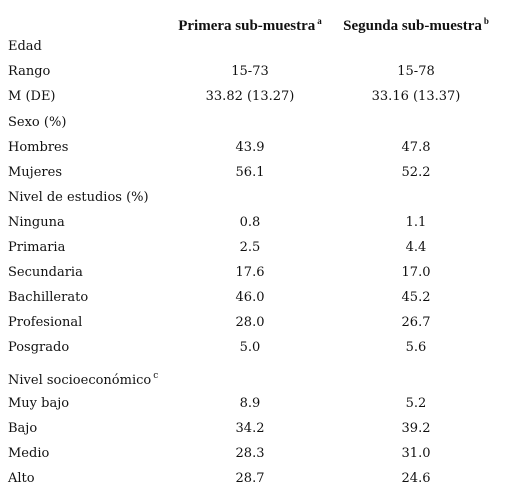 The width and height of the screenshot is (507, 495). I want to click on row-label: Primaria, so click(36, 248).